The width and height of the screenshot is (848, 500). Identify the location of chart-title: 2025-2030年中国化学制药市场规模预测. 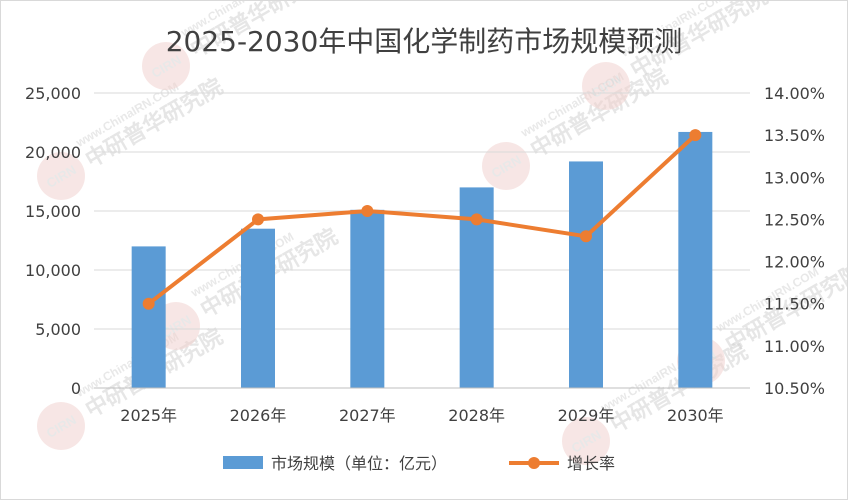
(424, 41).